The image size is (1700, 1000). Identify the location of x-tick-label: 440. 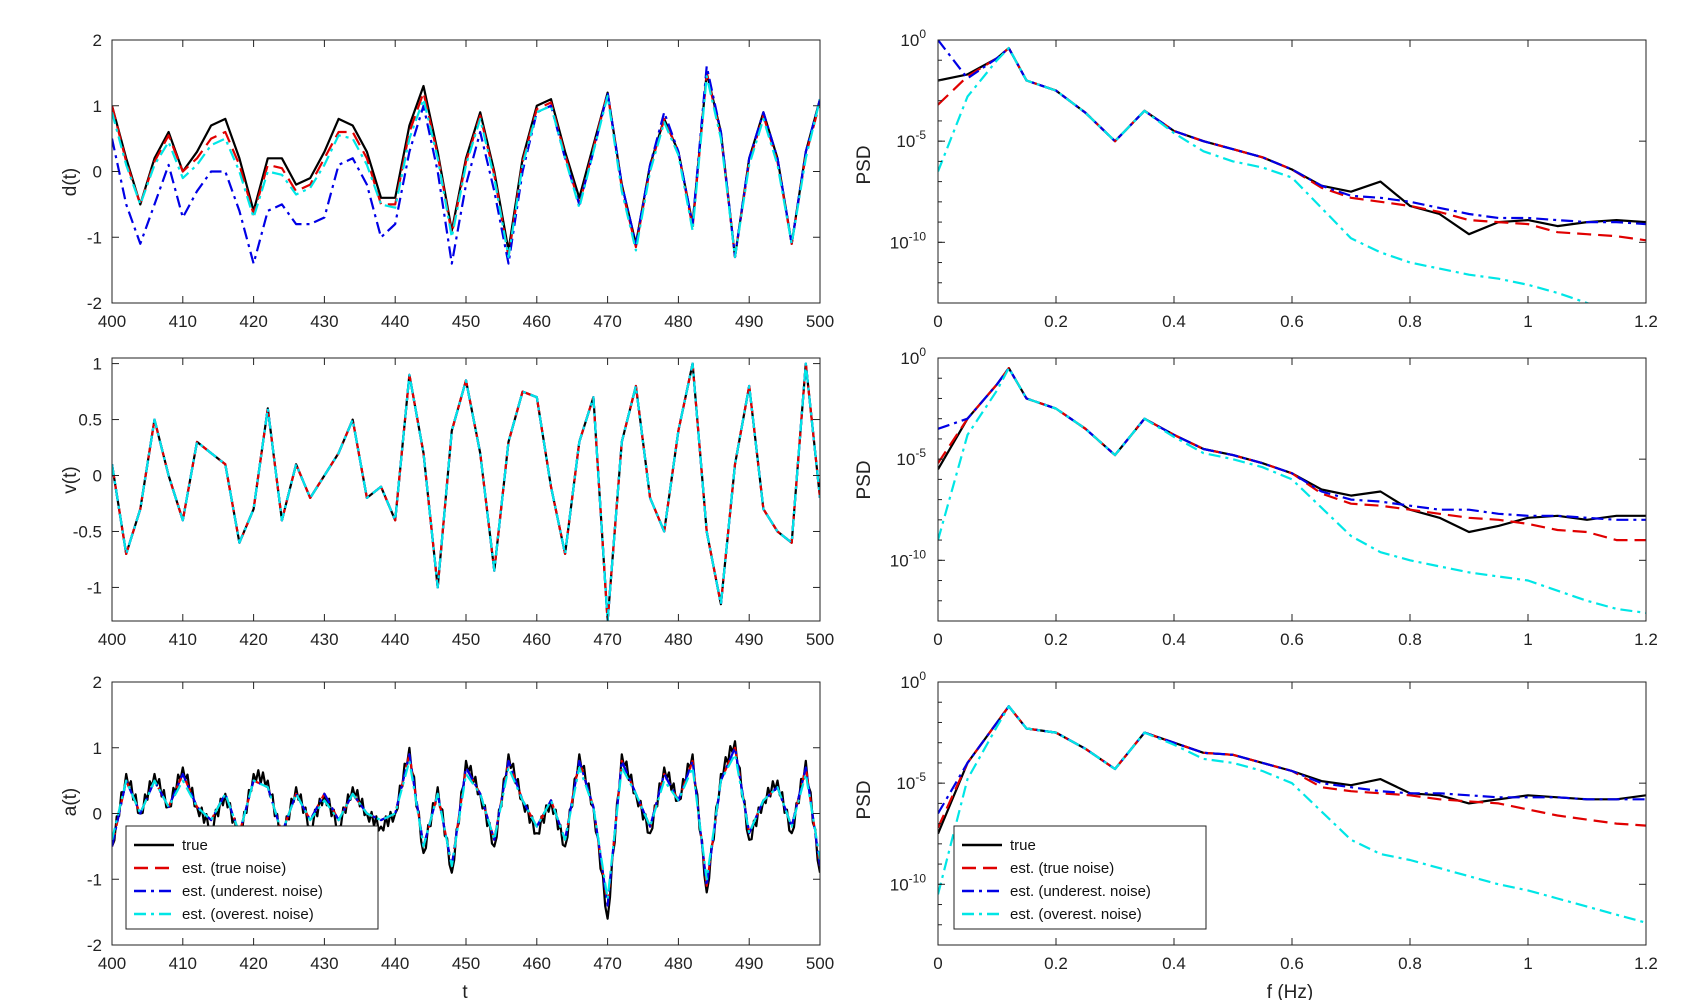
(395, 321).